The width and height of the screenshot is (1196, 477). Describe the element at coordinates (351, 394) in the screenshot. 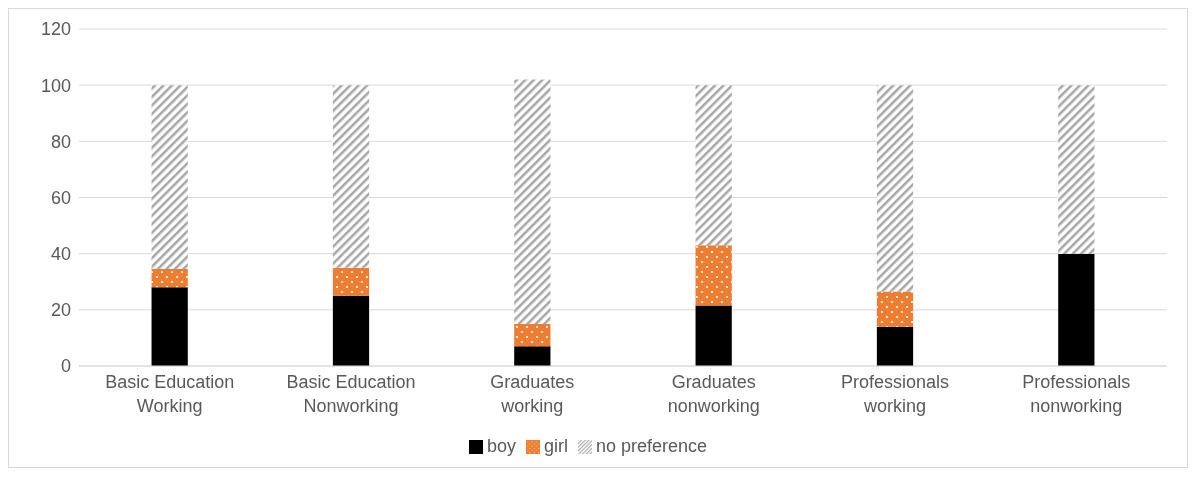

I see `x-tick-label: Basic Education Nonworking` at that location.